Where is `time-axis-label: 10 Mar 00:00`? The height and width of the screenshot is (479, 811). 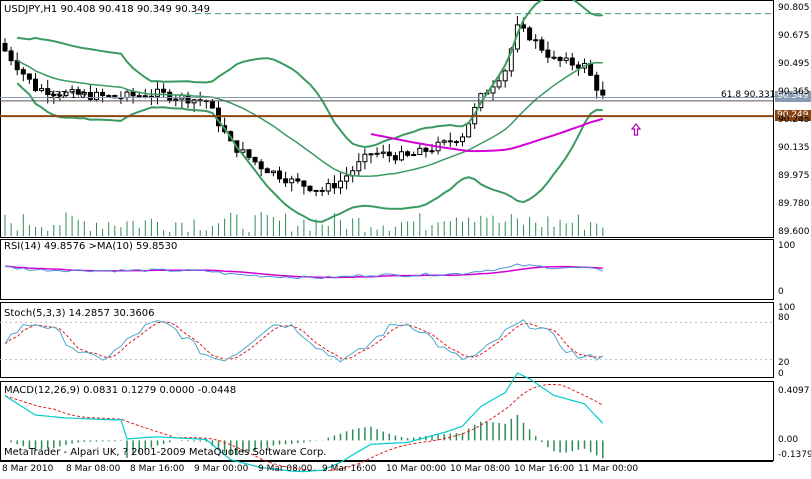
time-axis-label: 10 Mar 00:00 is located at coordinates (416, 469).